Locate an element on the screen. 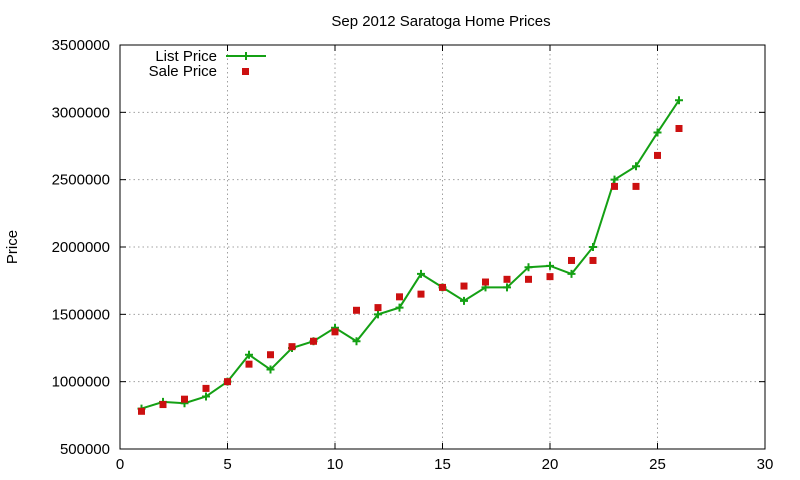 This screenshot has width=800, height=480. x-tick-label: 25 is located at coordinates (657, 464).